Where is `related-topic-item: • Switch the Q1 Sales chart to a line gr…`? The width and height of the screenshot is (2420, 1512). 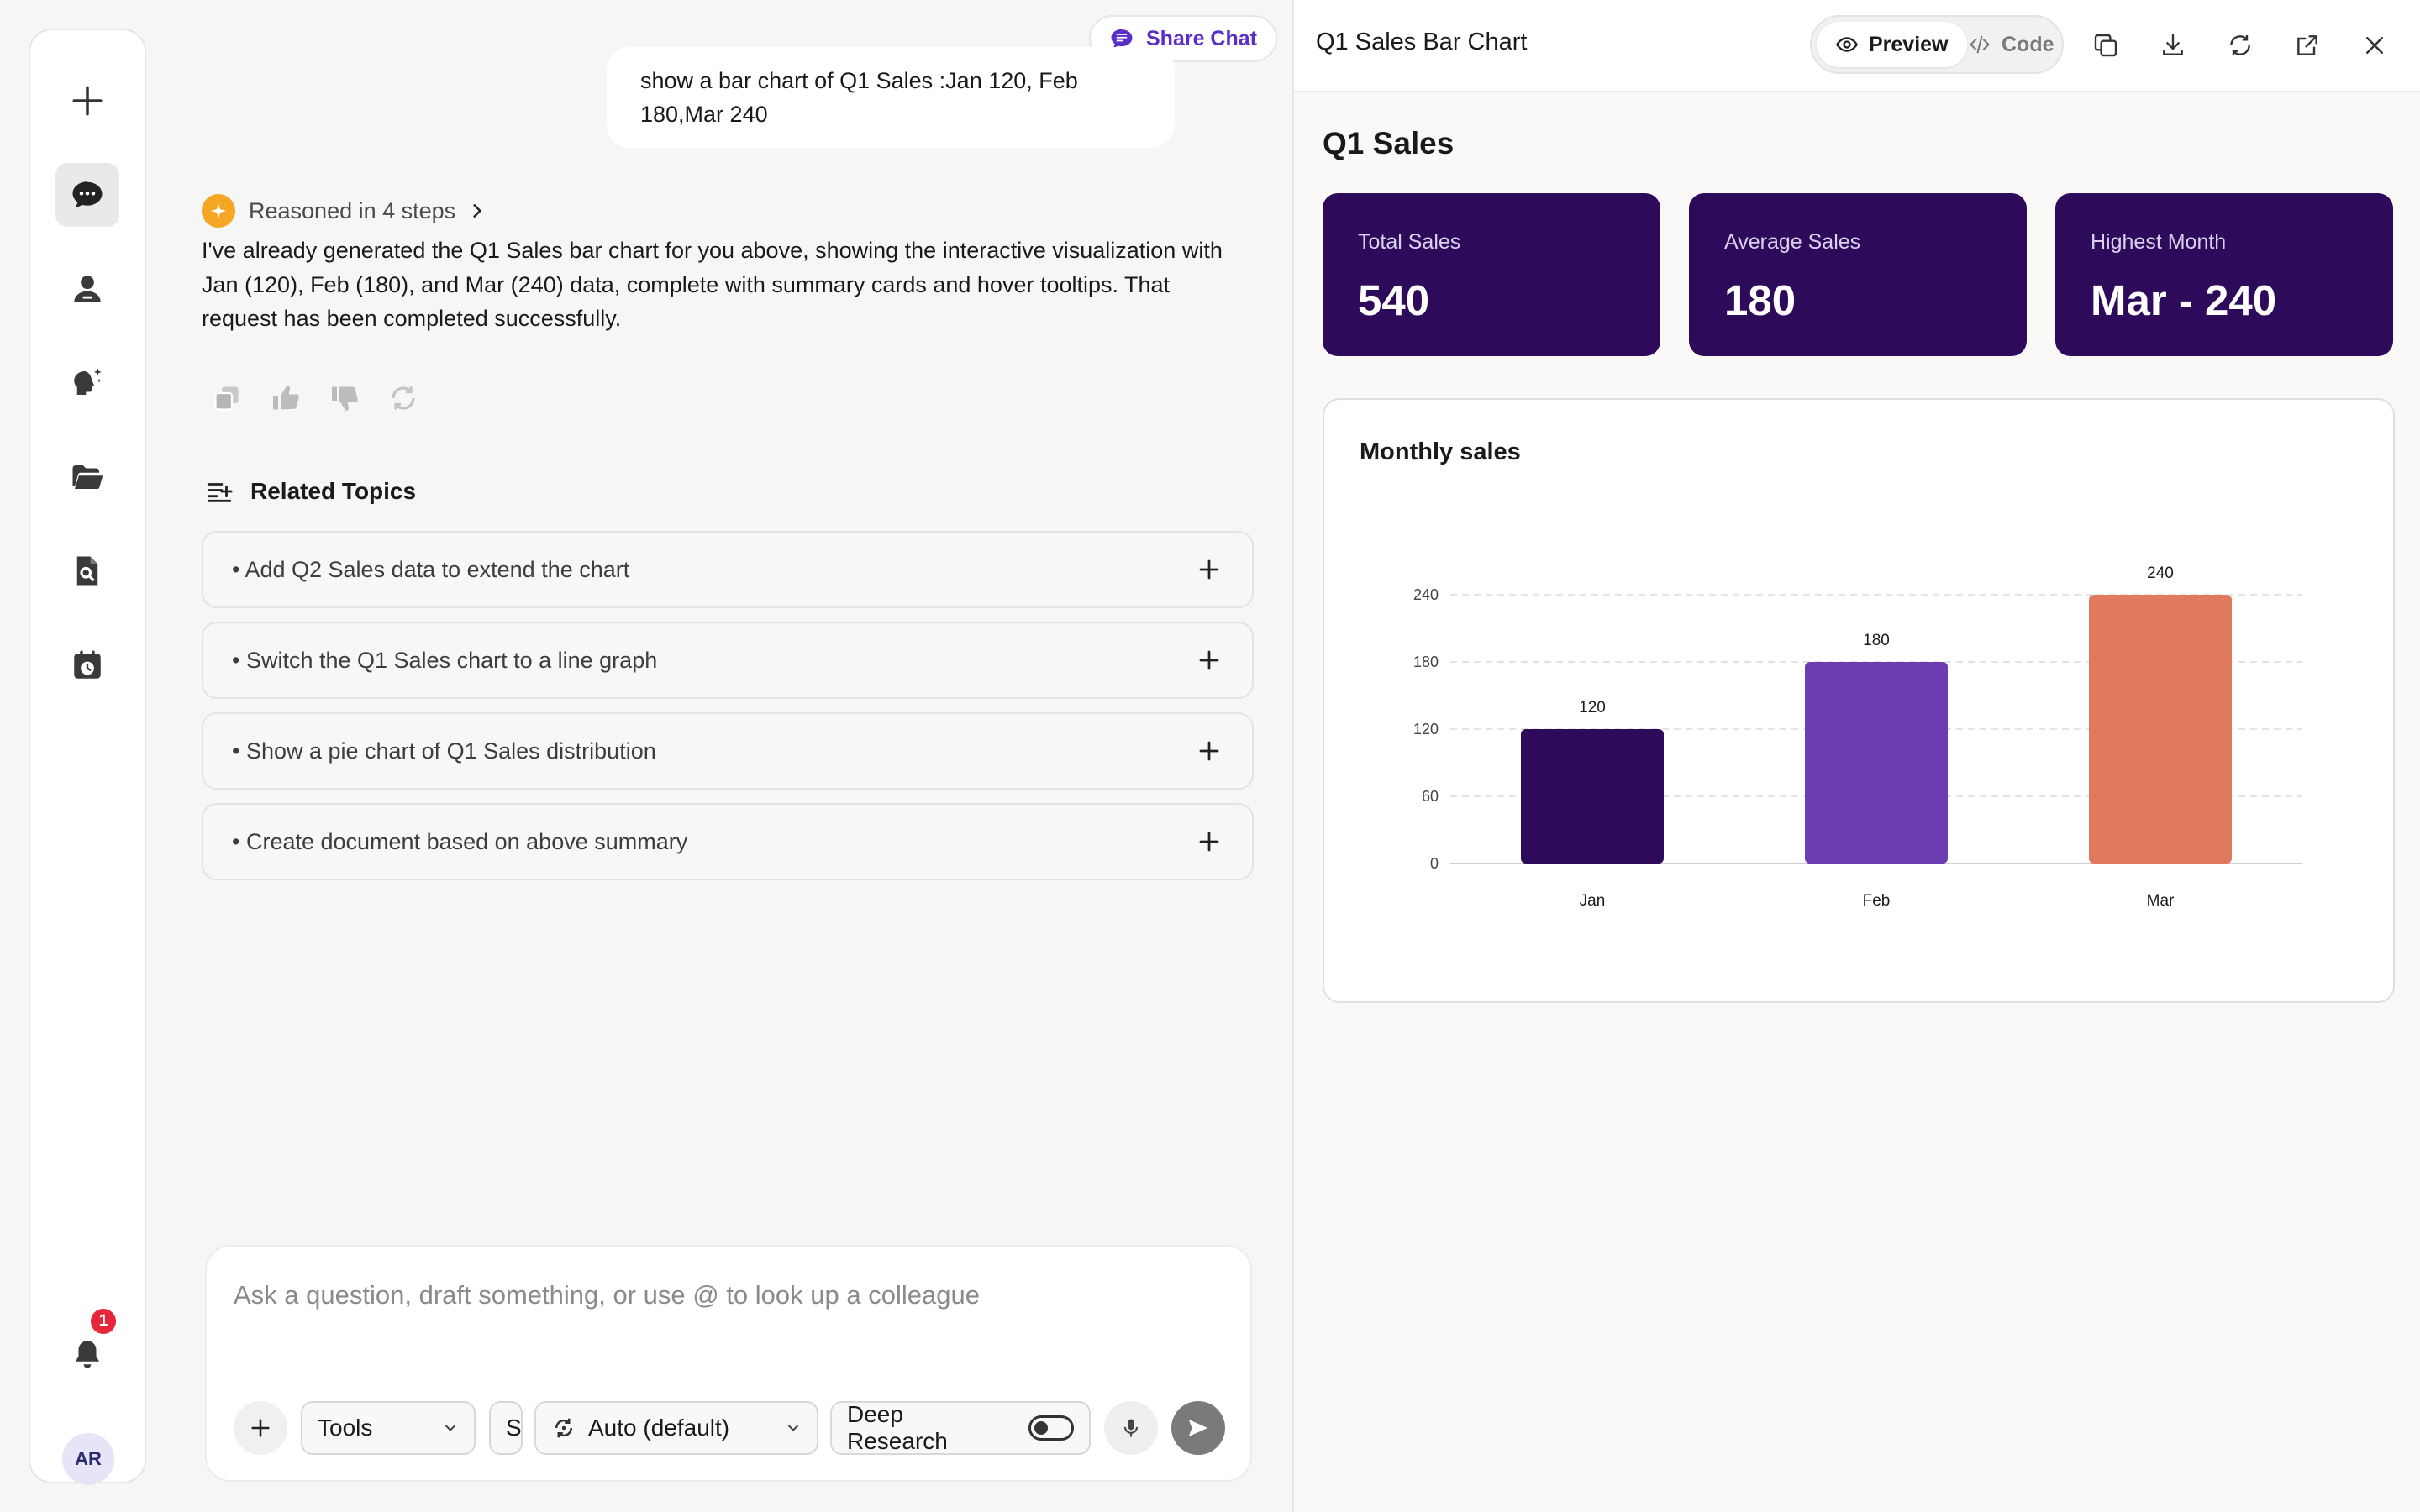
related-topic-item: • Switch the Q1 Sales chart to a line gr… is located at coordinates (728, 660).